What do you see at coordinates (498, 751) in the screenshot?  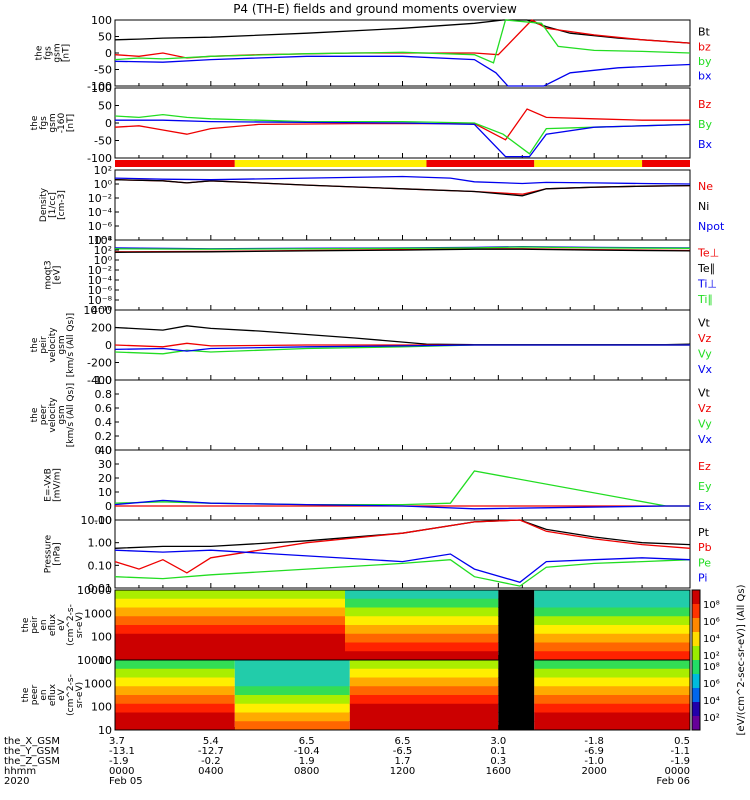 I see `x-axis-value: 0.1` at bounding box center [498, 751].